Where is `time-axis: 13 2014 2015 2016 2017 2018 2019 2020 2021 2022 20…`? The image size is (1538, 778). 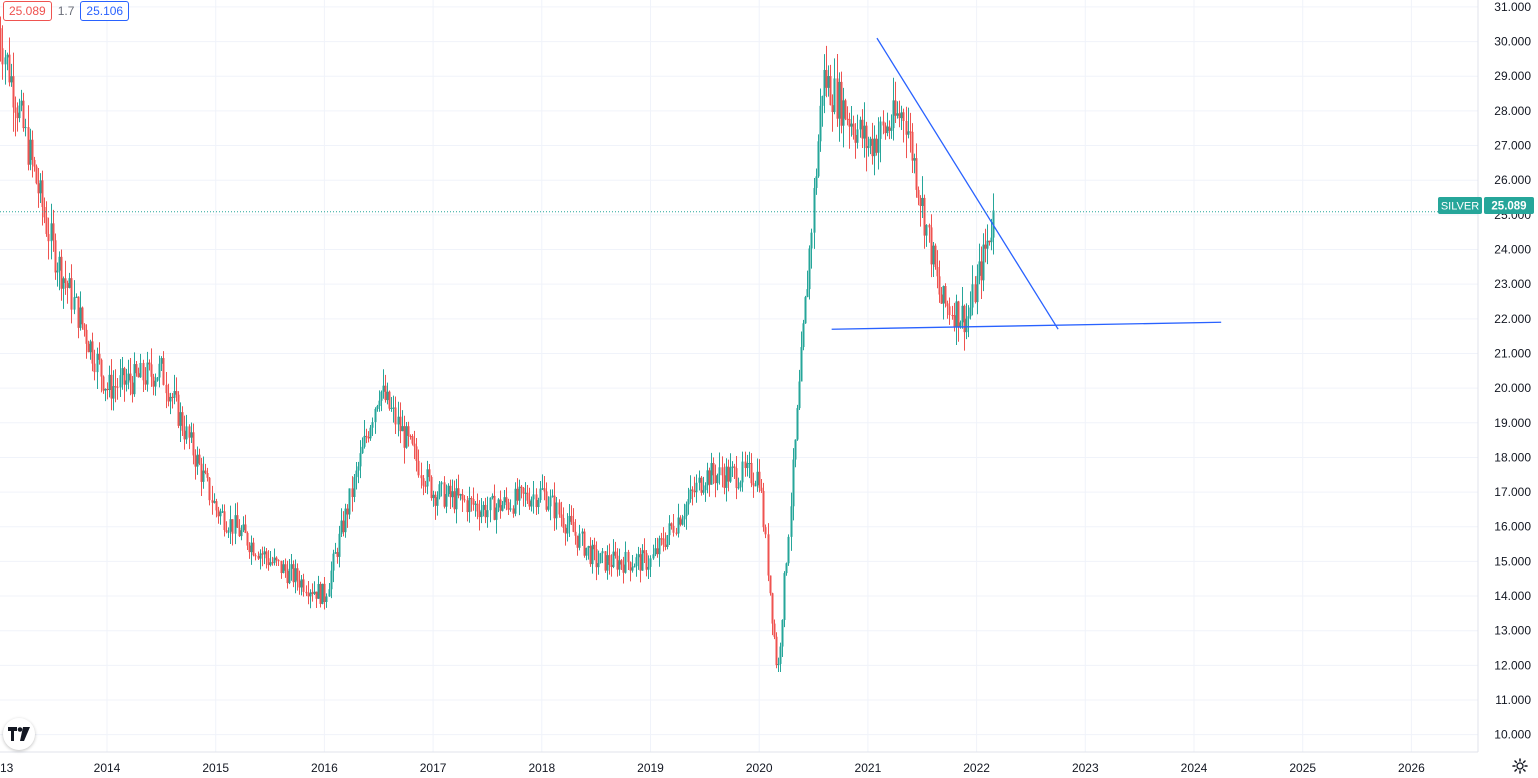
time-axis: 13 2014 2015 2016 2017 2018 2019 2020 2021 2022 20… is located at coordinates (739, 763).